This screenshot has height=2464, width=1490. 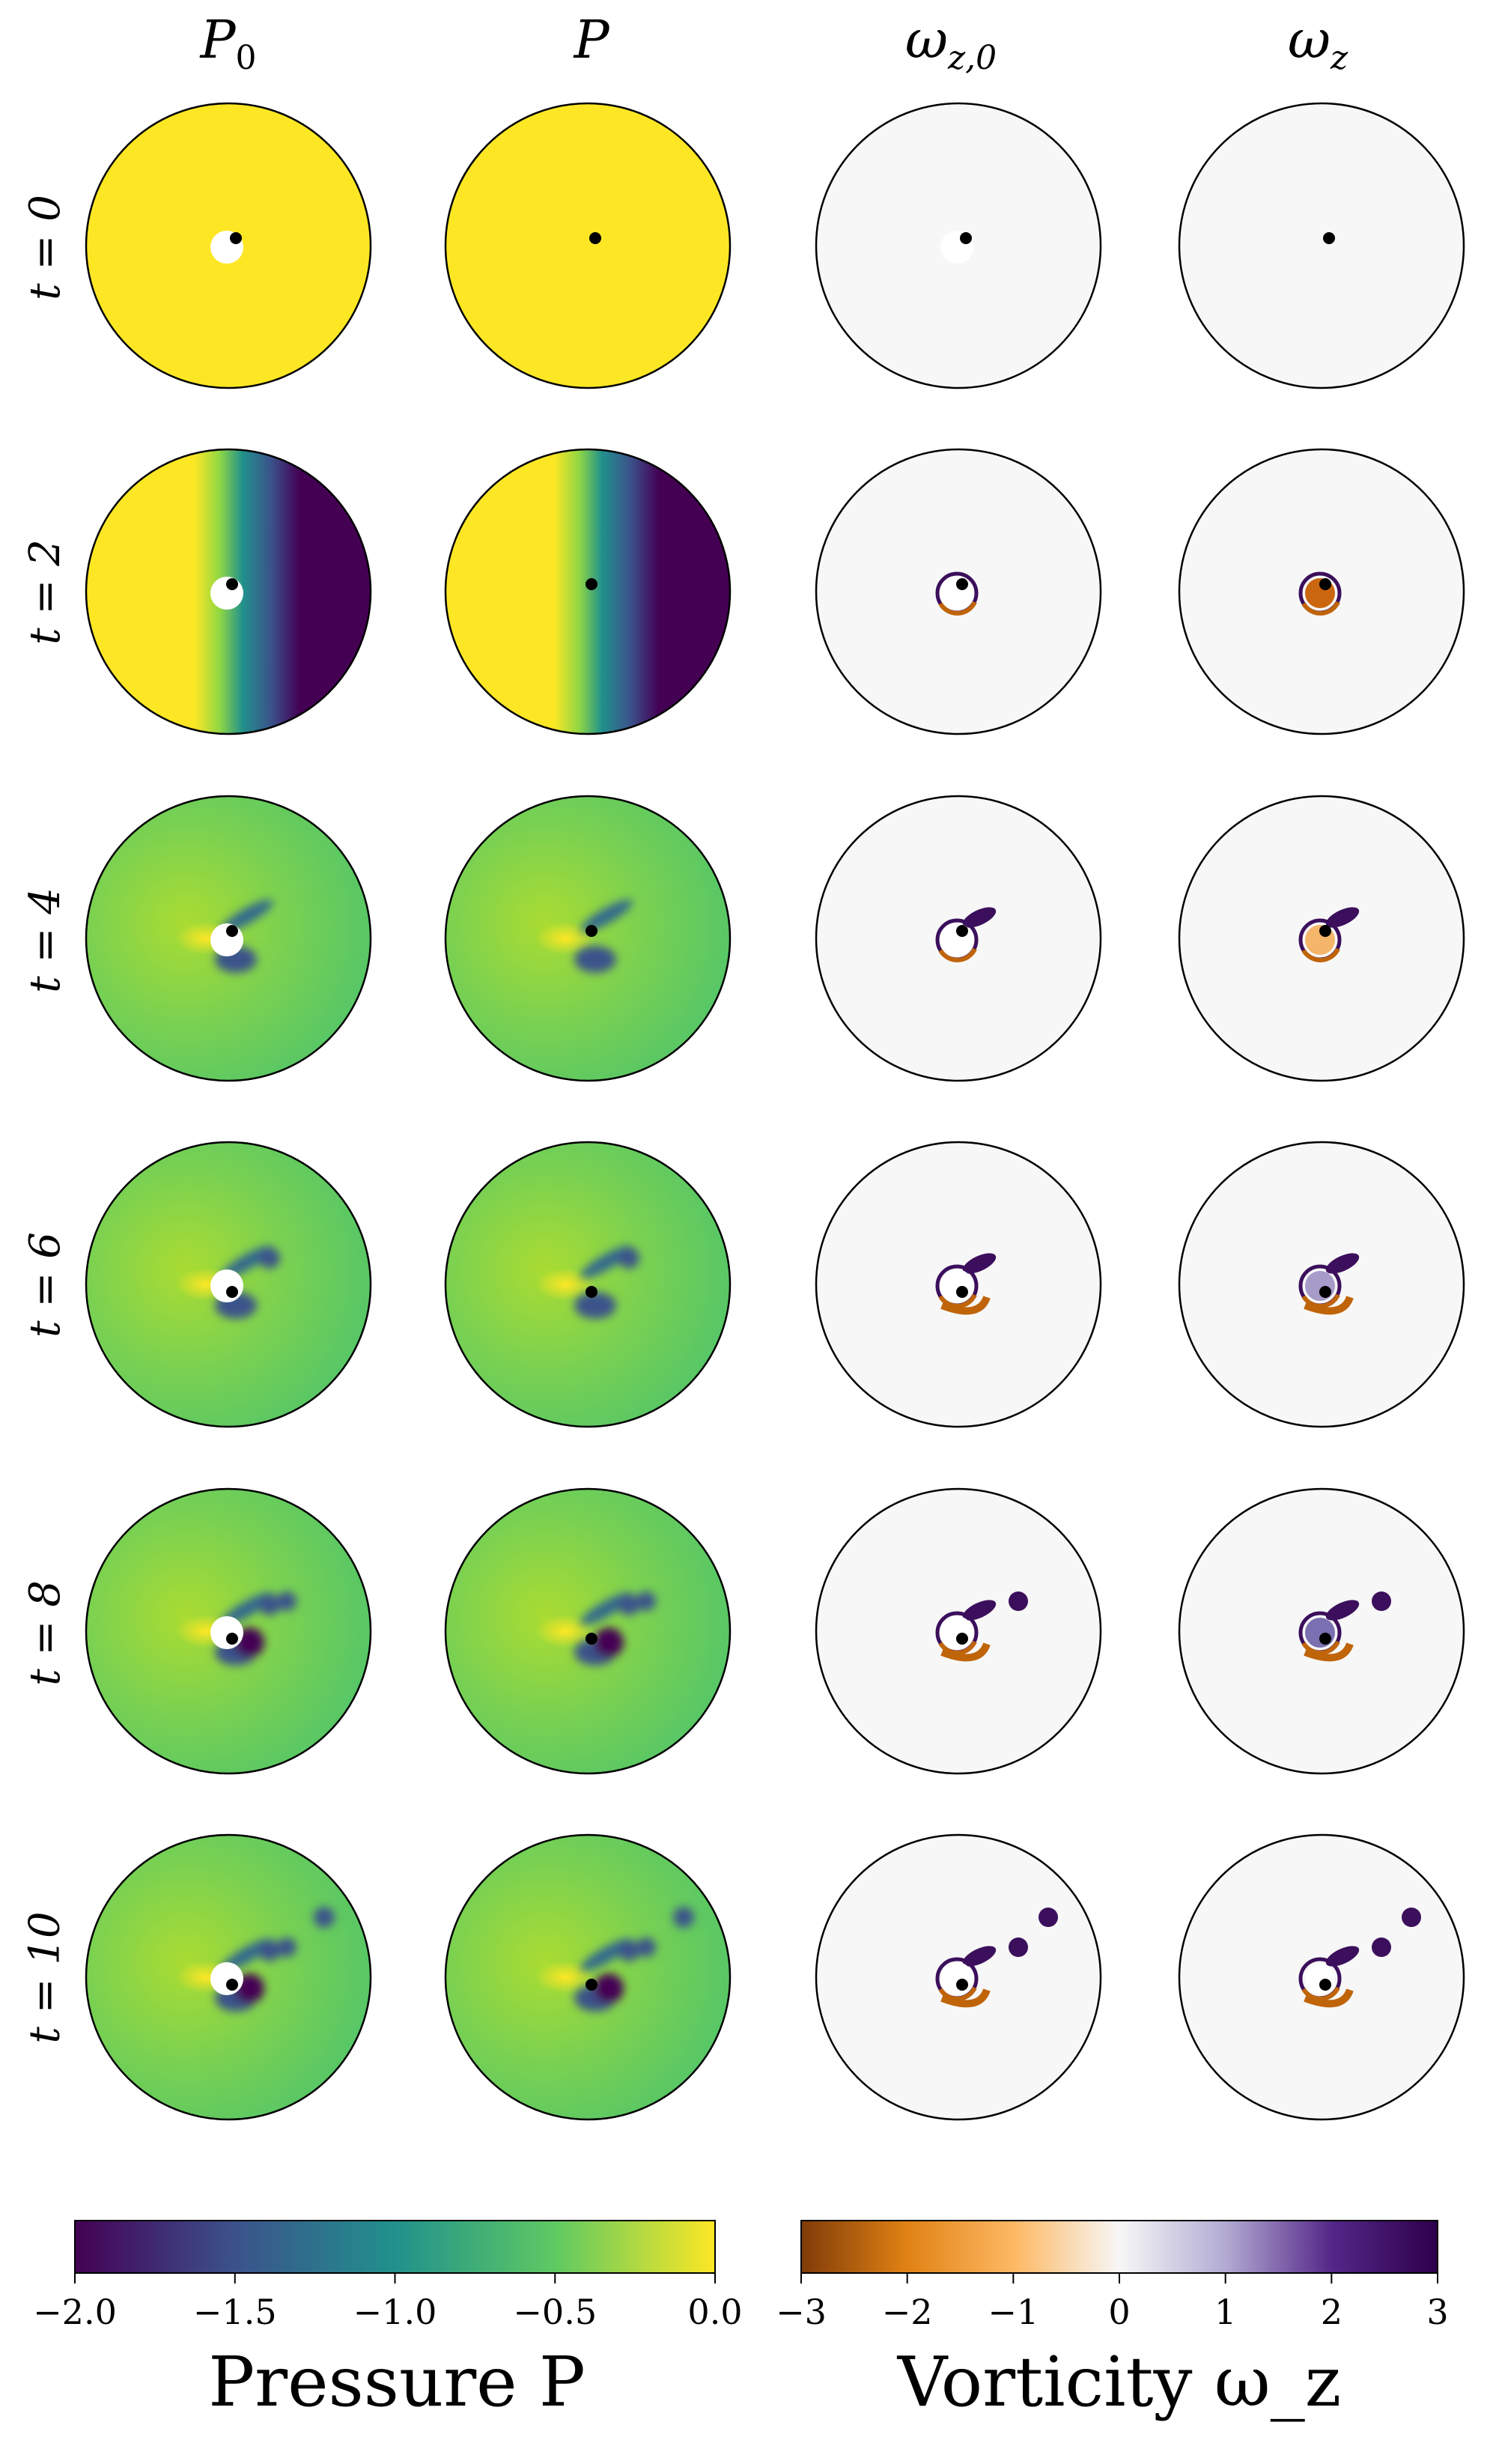 I want to click on colorbar-area: −2.0 −1.5 −1.0 −0.5 0.0 −3 −2 −1 0 1 2 3, so click(x=741, y=2276).